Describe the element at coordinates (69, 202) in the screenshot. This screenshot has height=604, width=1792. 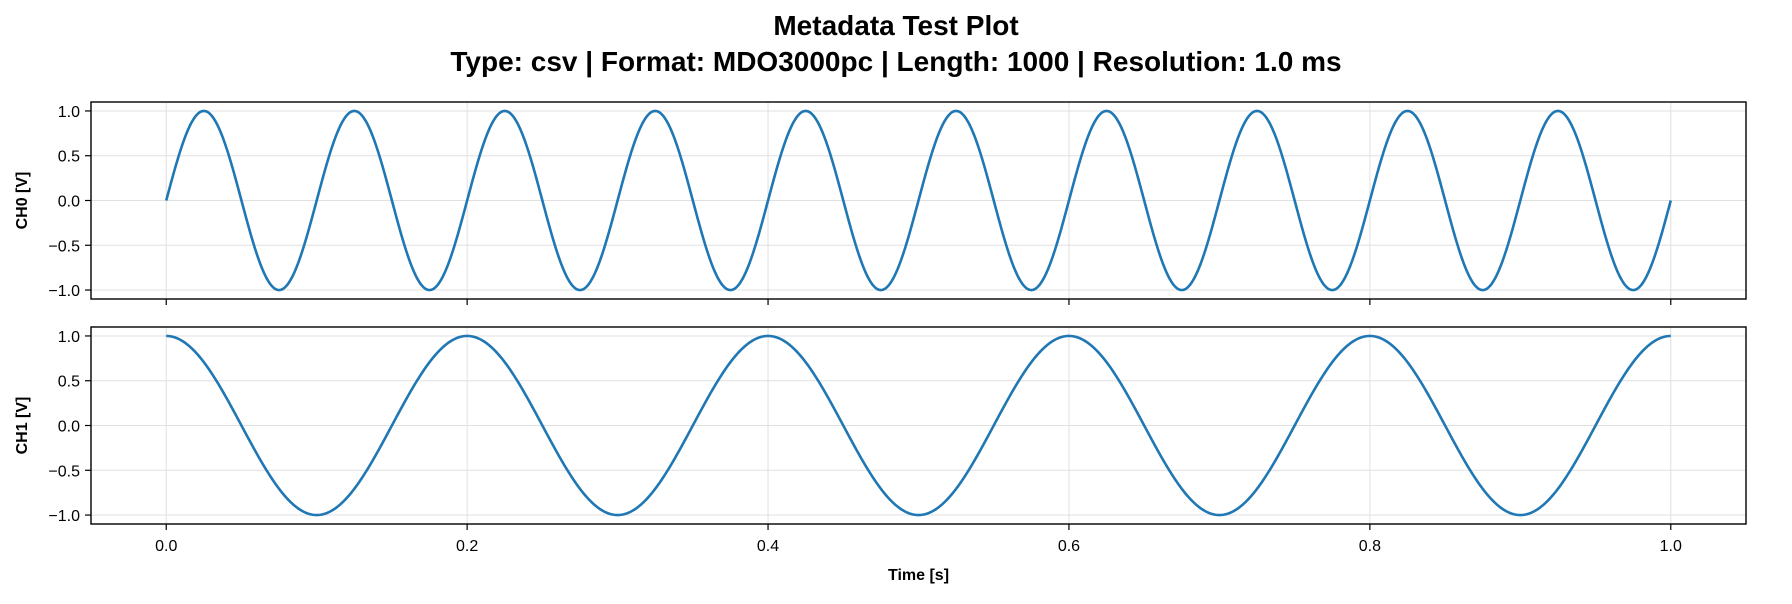
I see `y-tick-label-0-2: 0.0` at that location.